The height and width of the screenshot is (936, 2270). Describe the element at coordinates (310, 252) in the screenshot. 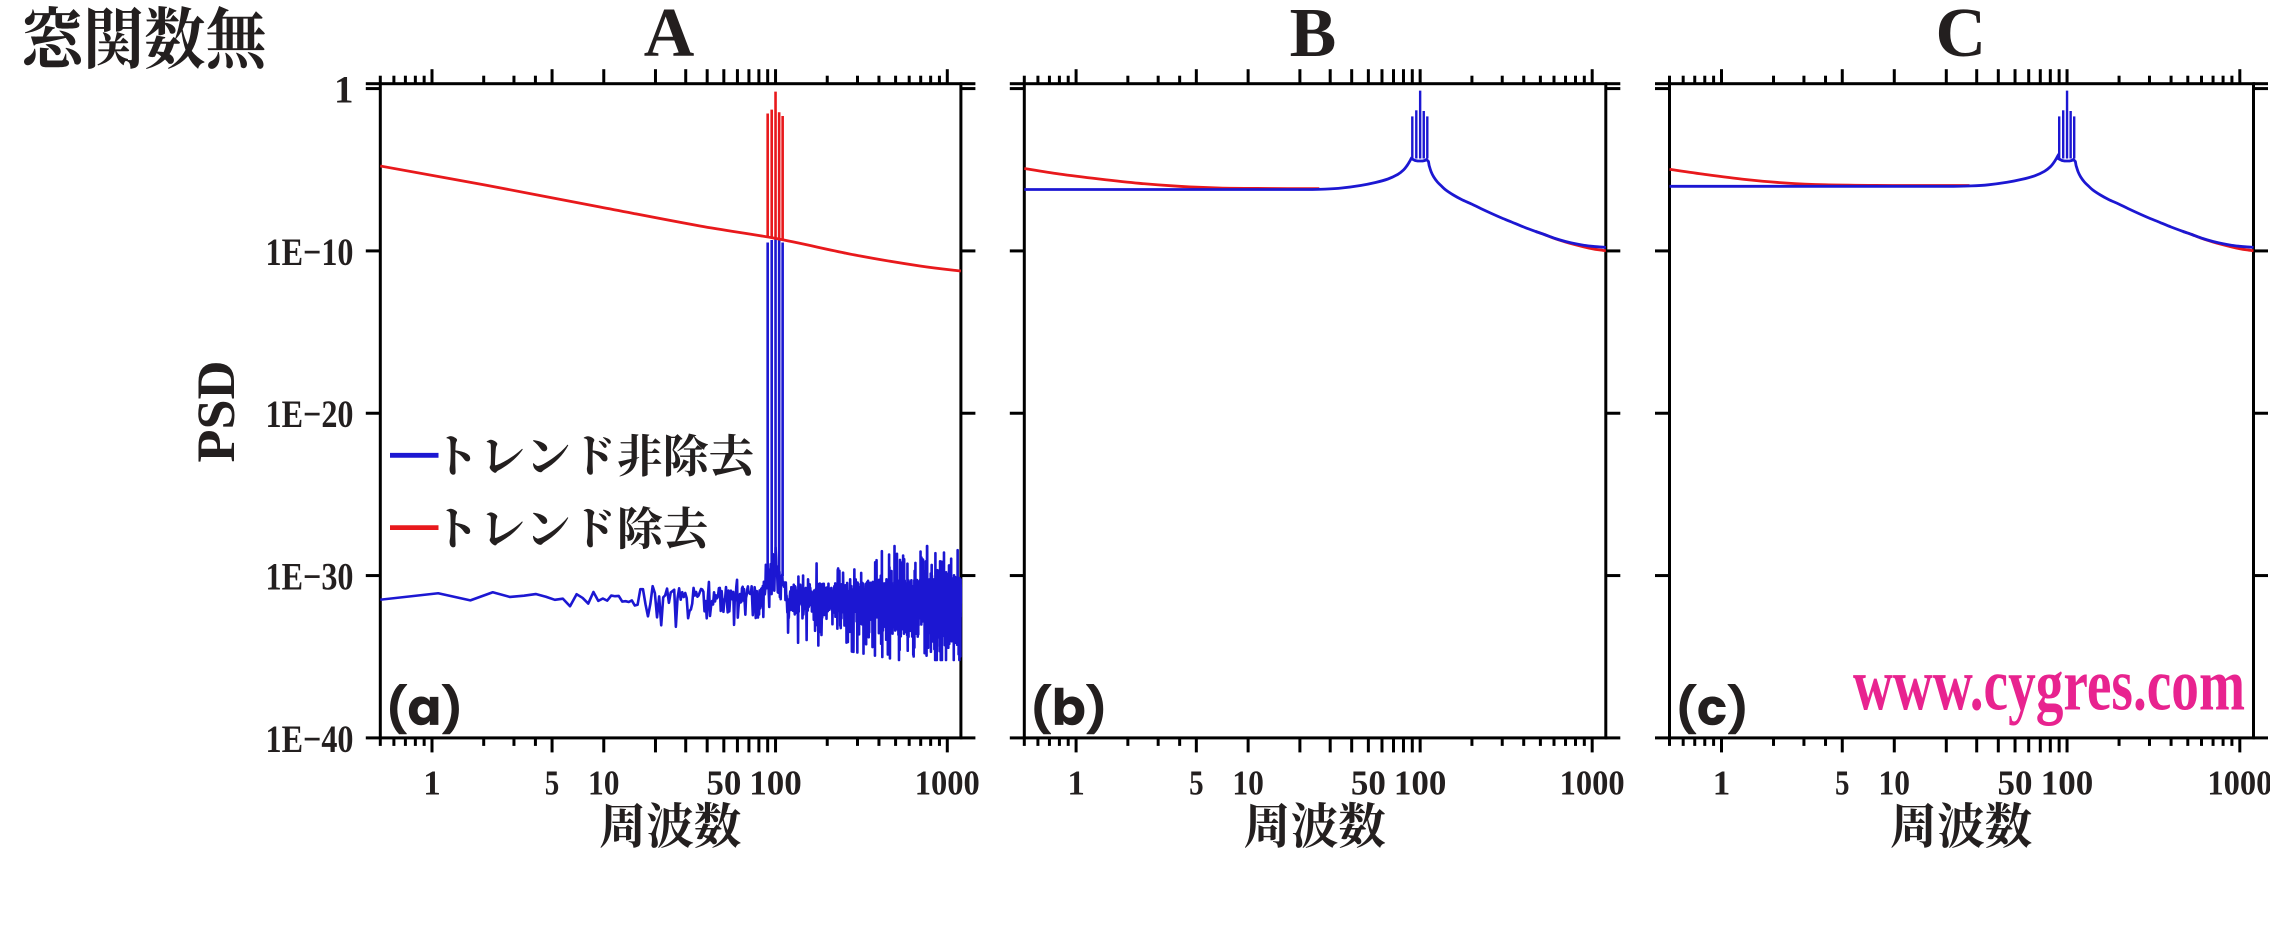

I see `svg-text: 1E−10` at that location.